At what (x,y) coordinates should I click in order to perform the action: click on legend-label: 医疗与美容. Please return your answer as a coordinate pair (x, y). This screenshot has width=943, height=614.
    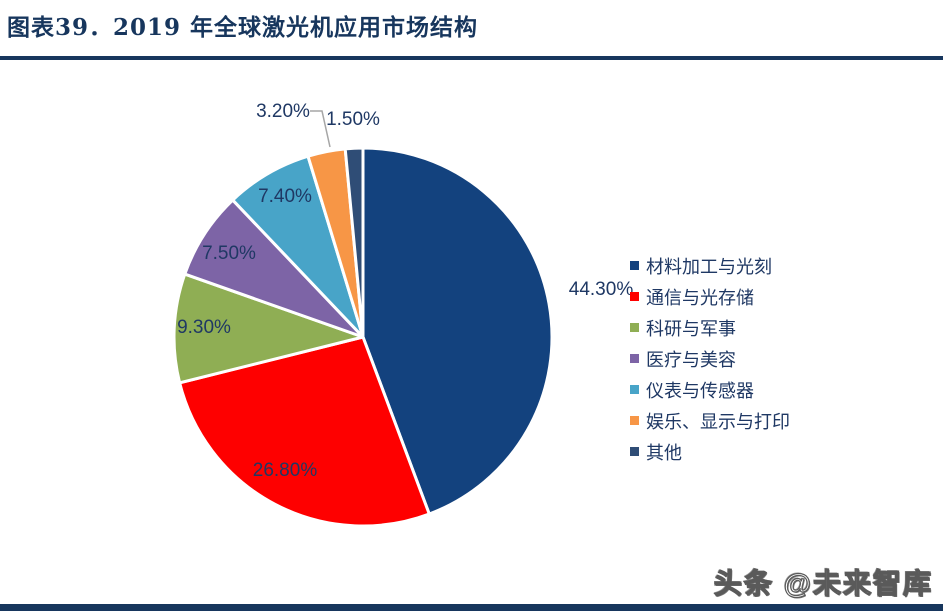
    Looking at the image, I should click on (691, 359).